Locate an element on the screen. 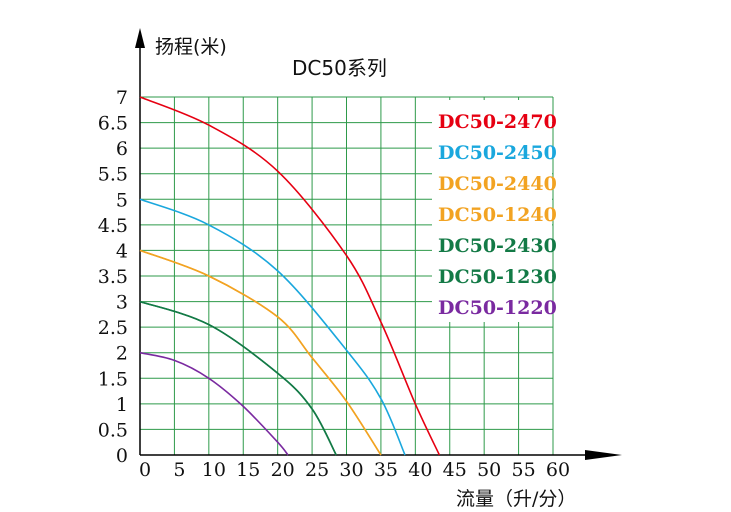  legend-entry-dc50-1230: DC50-1230 is located at coordinates (497, 277).